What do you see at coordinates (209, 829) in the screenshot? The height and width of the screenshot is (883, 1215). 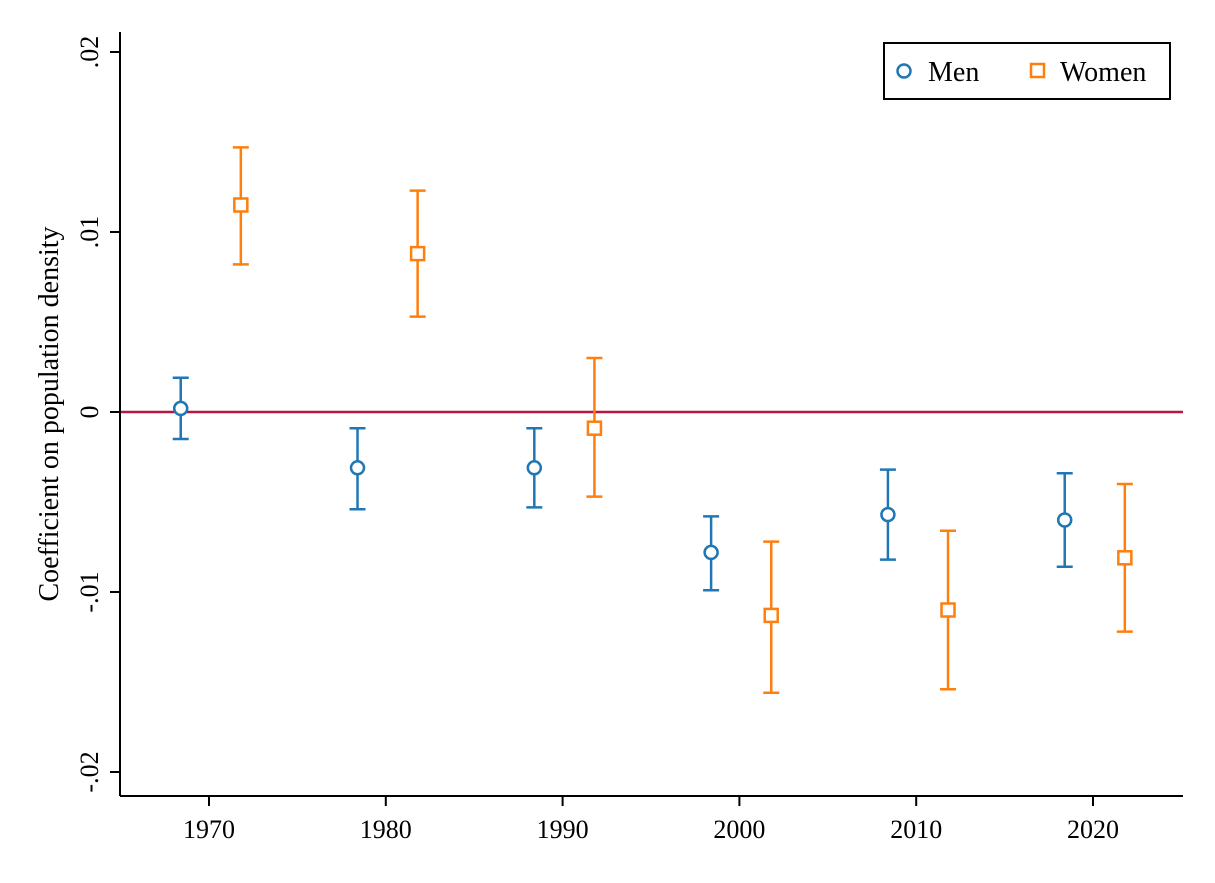 I see `x-tick-label: 1970` at bounding box center [209, 829].